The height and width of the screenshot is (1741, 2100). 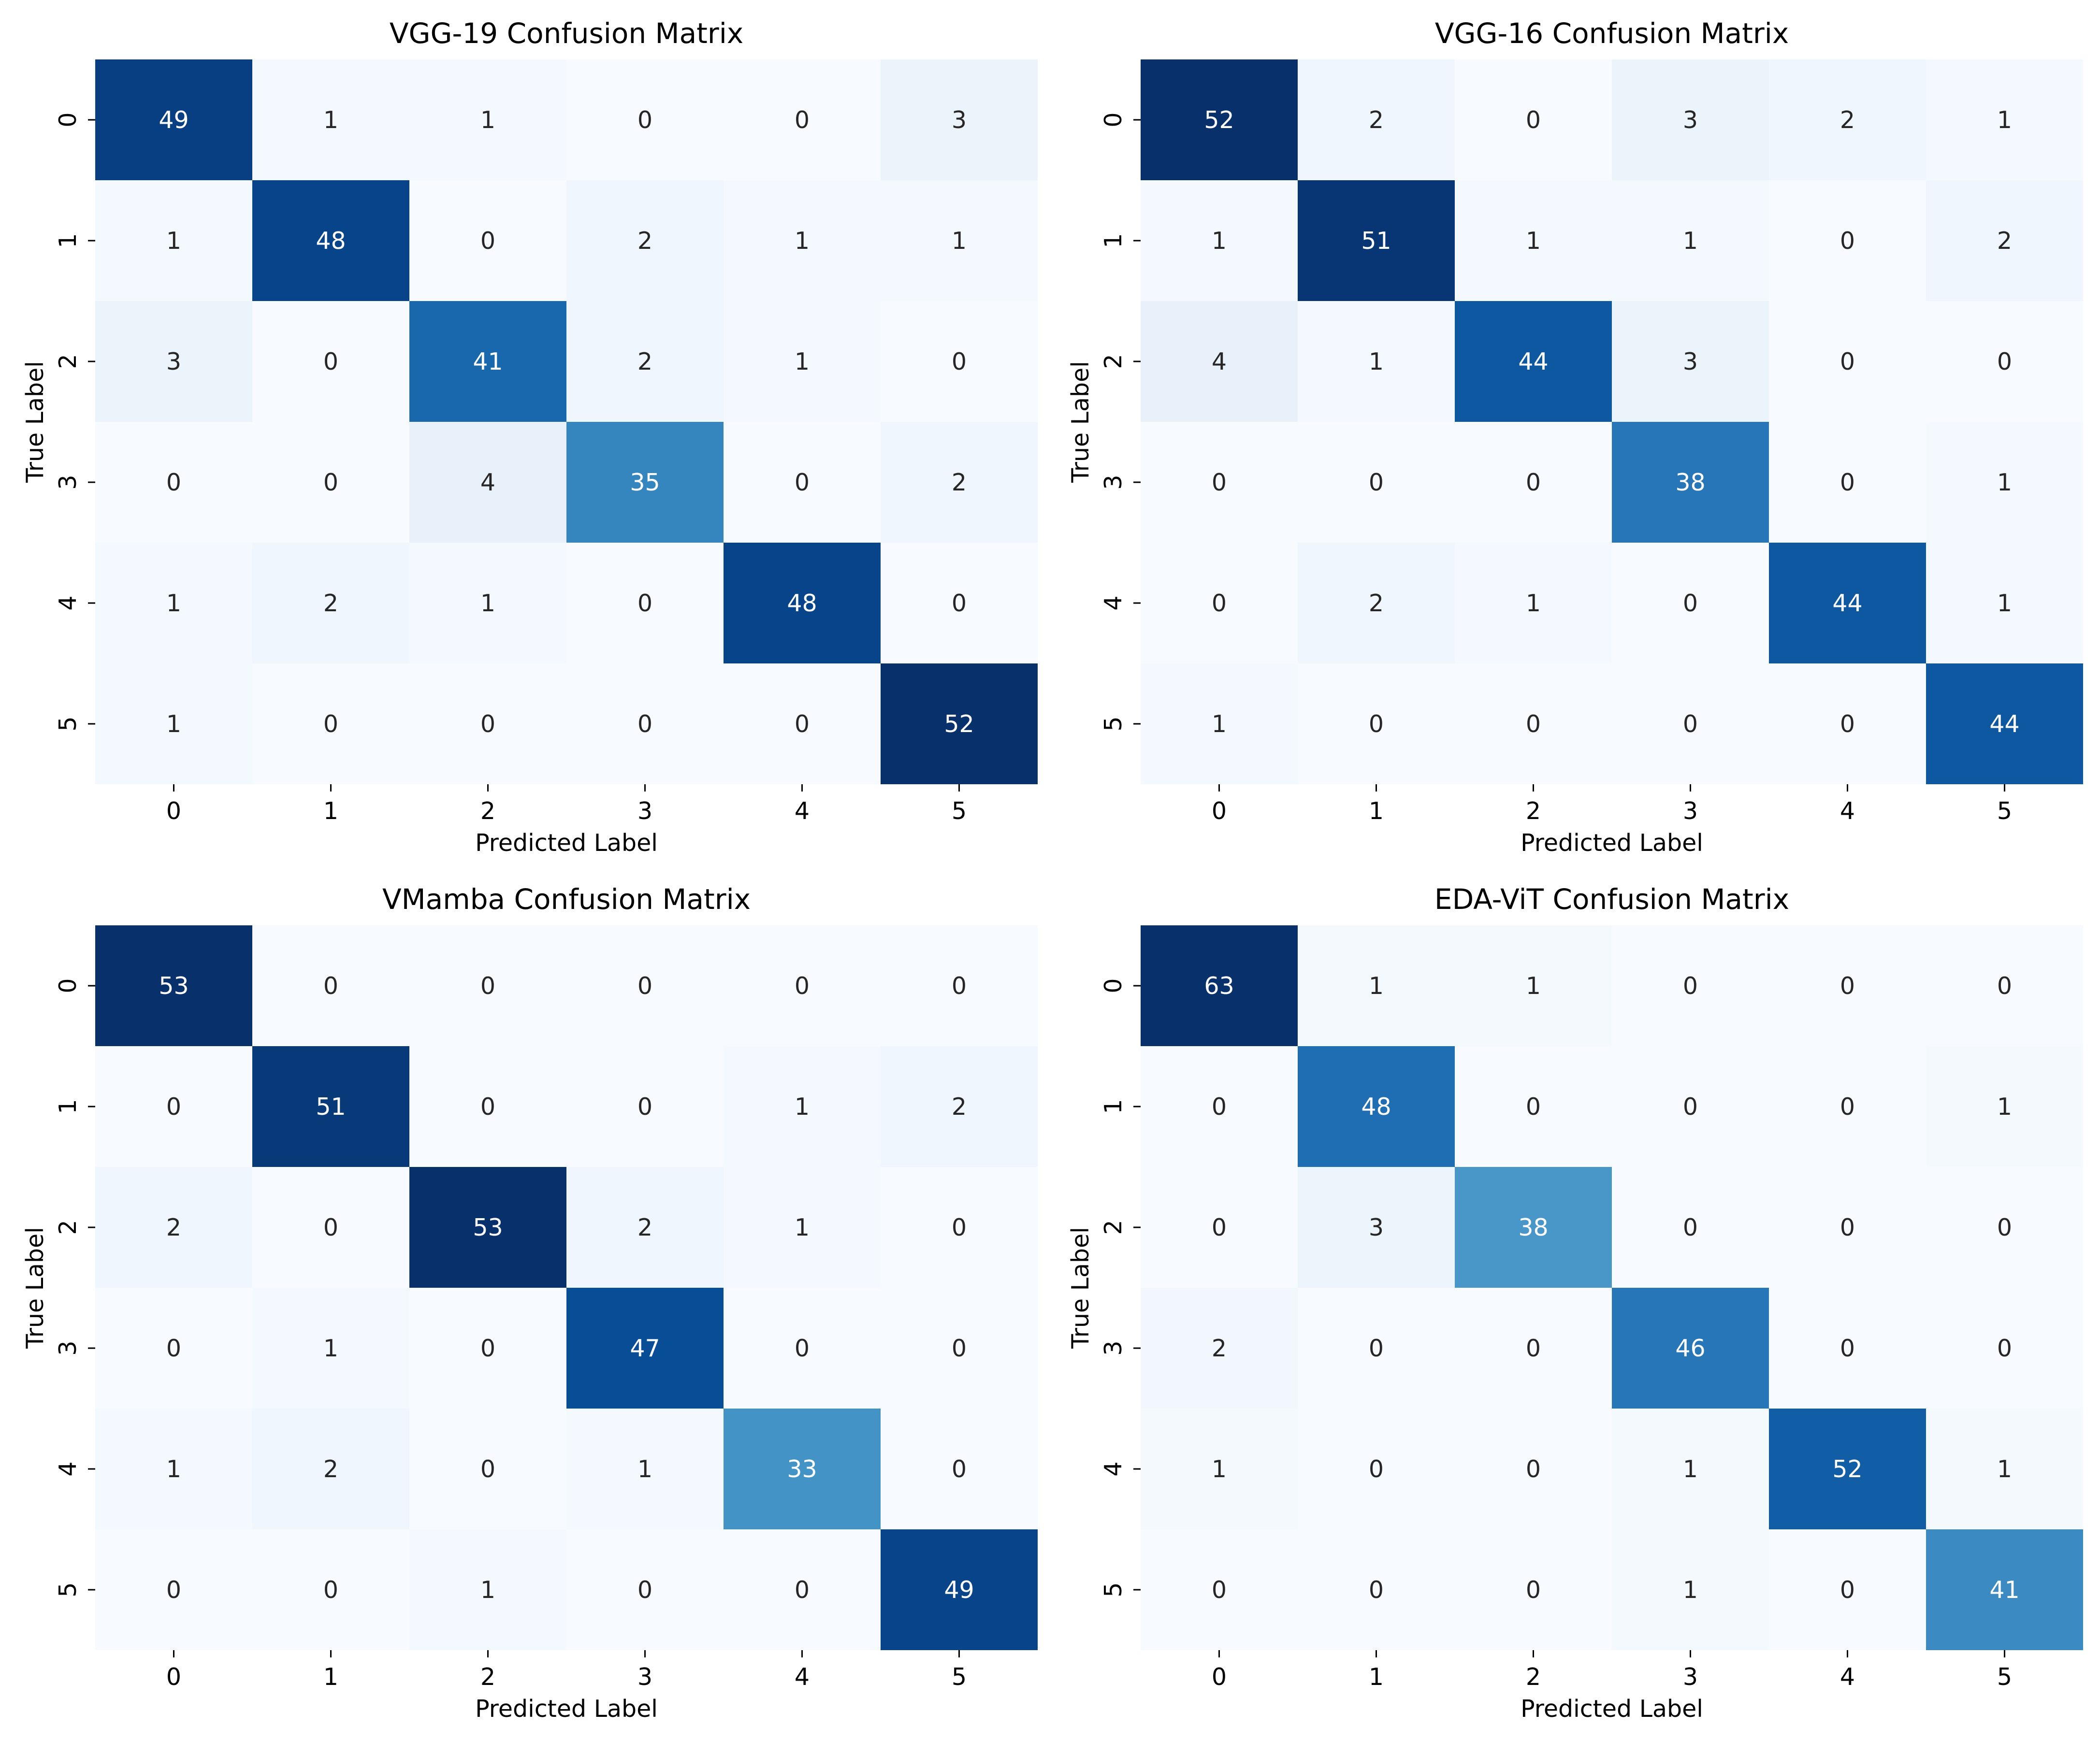 I want to click on cell-value-label: 51, so click(x=331, y=1107).